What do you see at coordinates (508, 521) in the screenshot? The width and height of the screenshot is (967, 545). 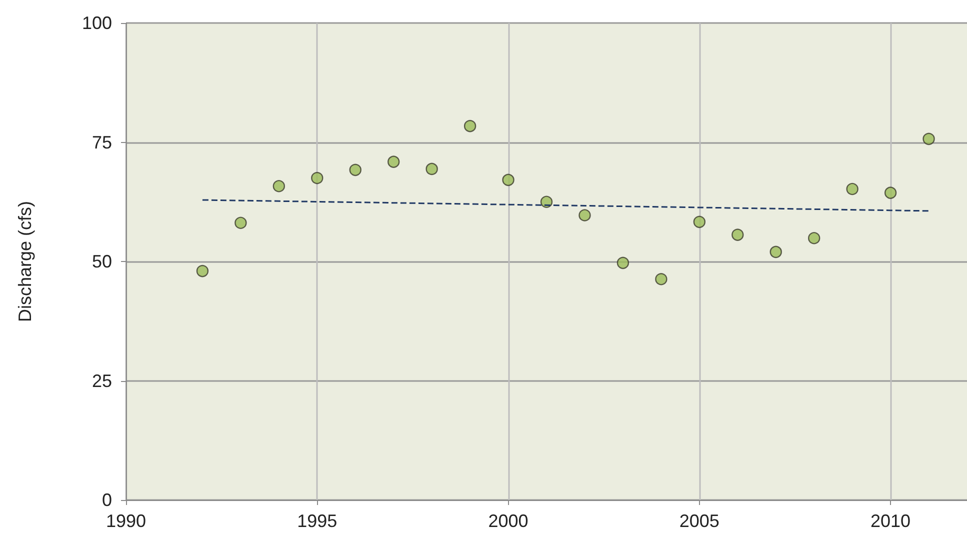 I see `x-tick-label: 2000` at bounding box center [508, 521].